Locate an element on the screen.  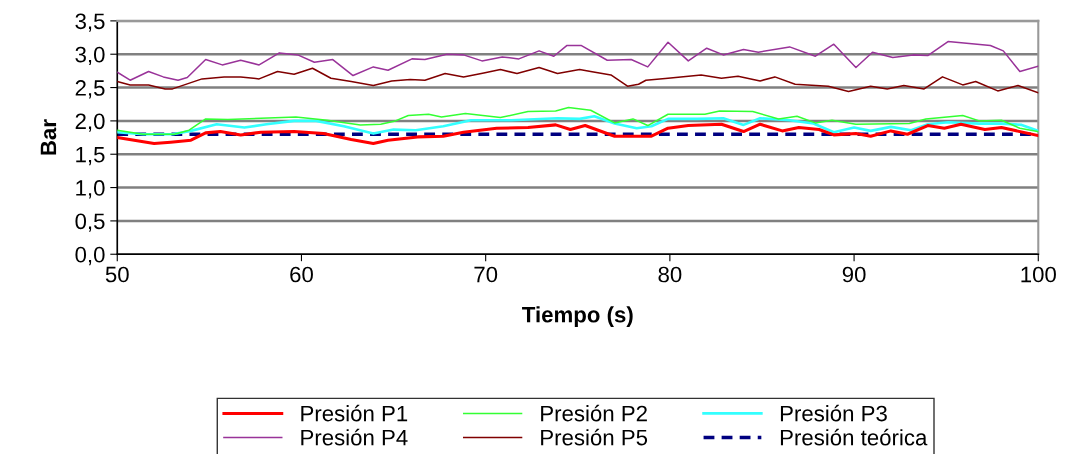
y-tick-label: 0,5 is located at coordinates (90, 222).